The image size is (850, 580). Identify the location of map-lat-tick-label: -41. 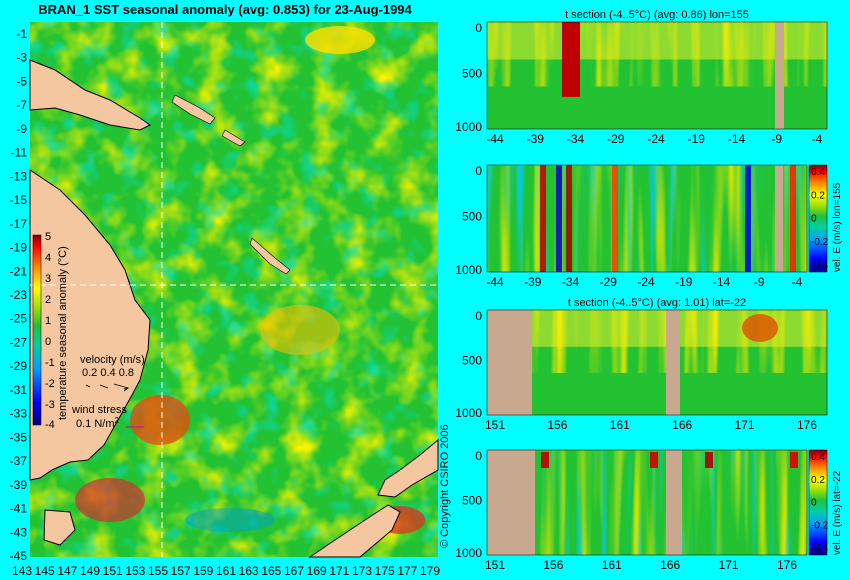
(19, 509).